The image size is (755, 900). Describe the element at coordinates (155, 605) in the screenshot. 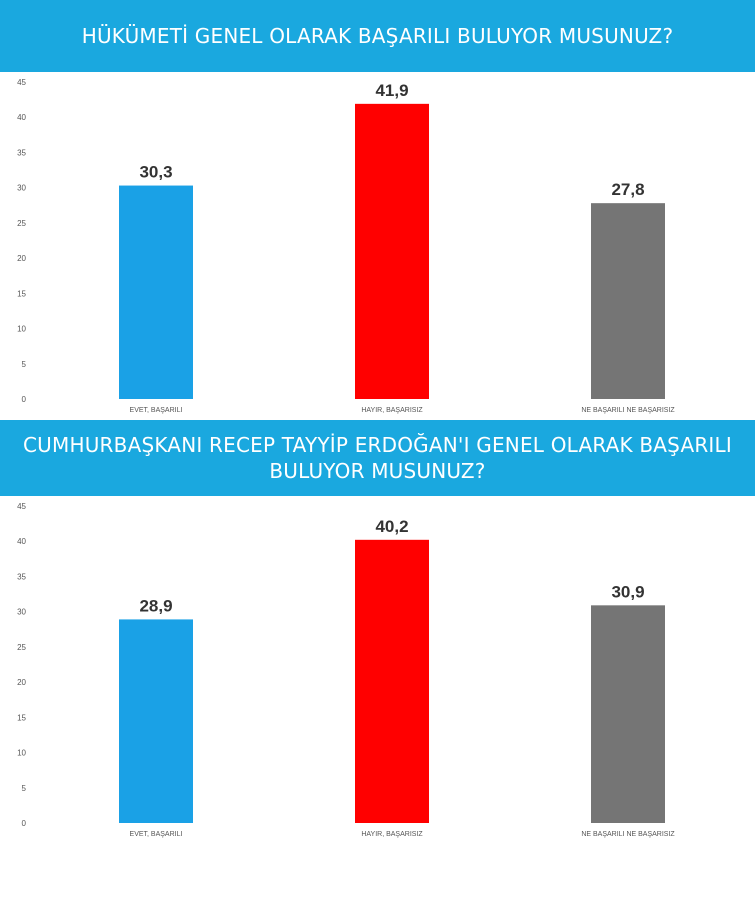

I see `data-label: 28,9` at that location.